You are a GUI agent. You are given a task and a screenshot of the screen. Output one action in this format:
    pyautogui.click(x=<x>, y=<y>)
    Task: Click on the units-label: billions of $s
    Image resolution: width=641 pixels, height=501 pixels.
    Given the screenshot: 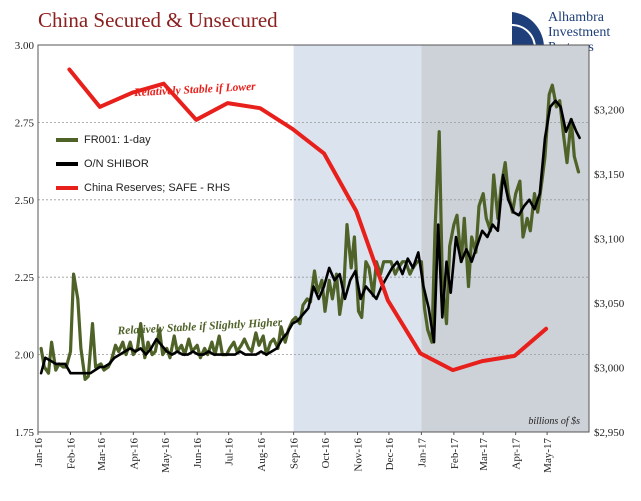 What is the action you would take?
    pyautogui.click(x=554, y=421)
    